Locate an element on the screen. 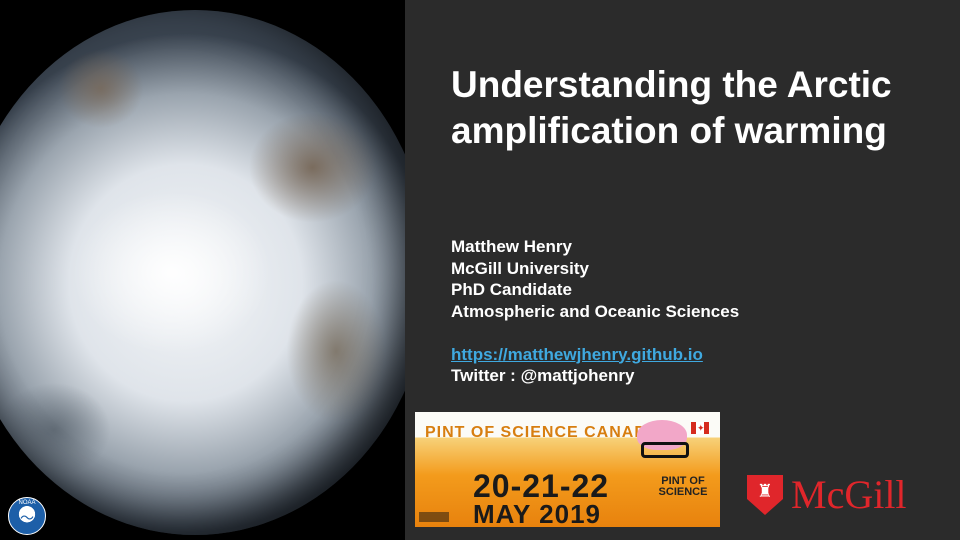  glasses-icon is located at coordinates (665, 450).